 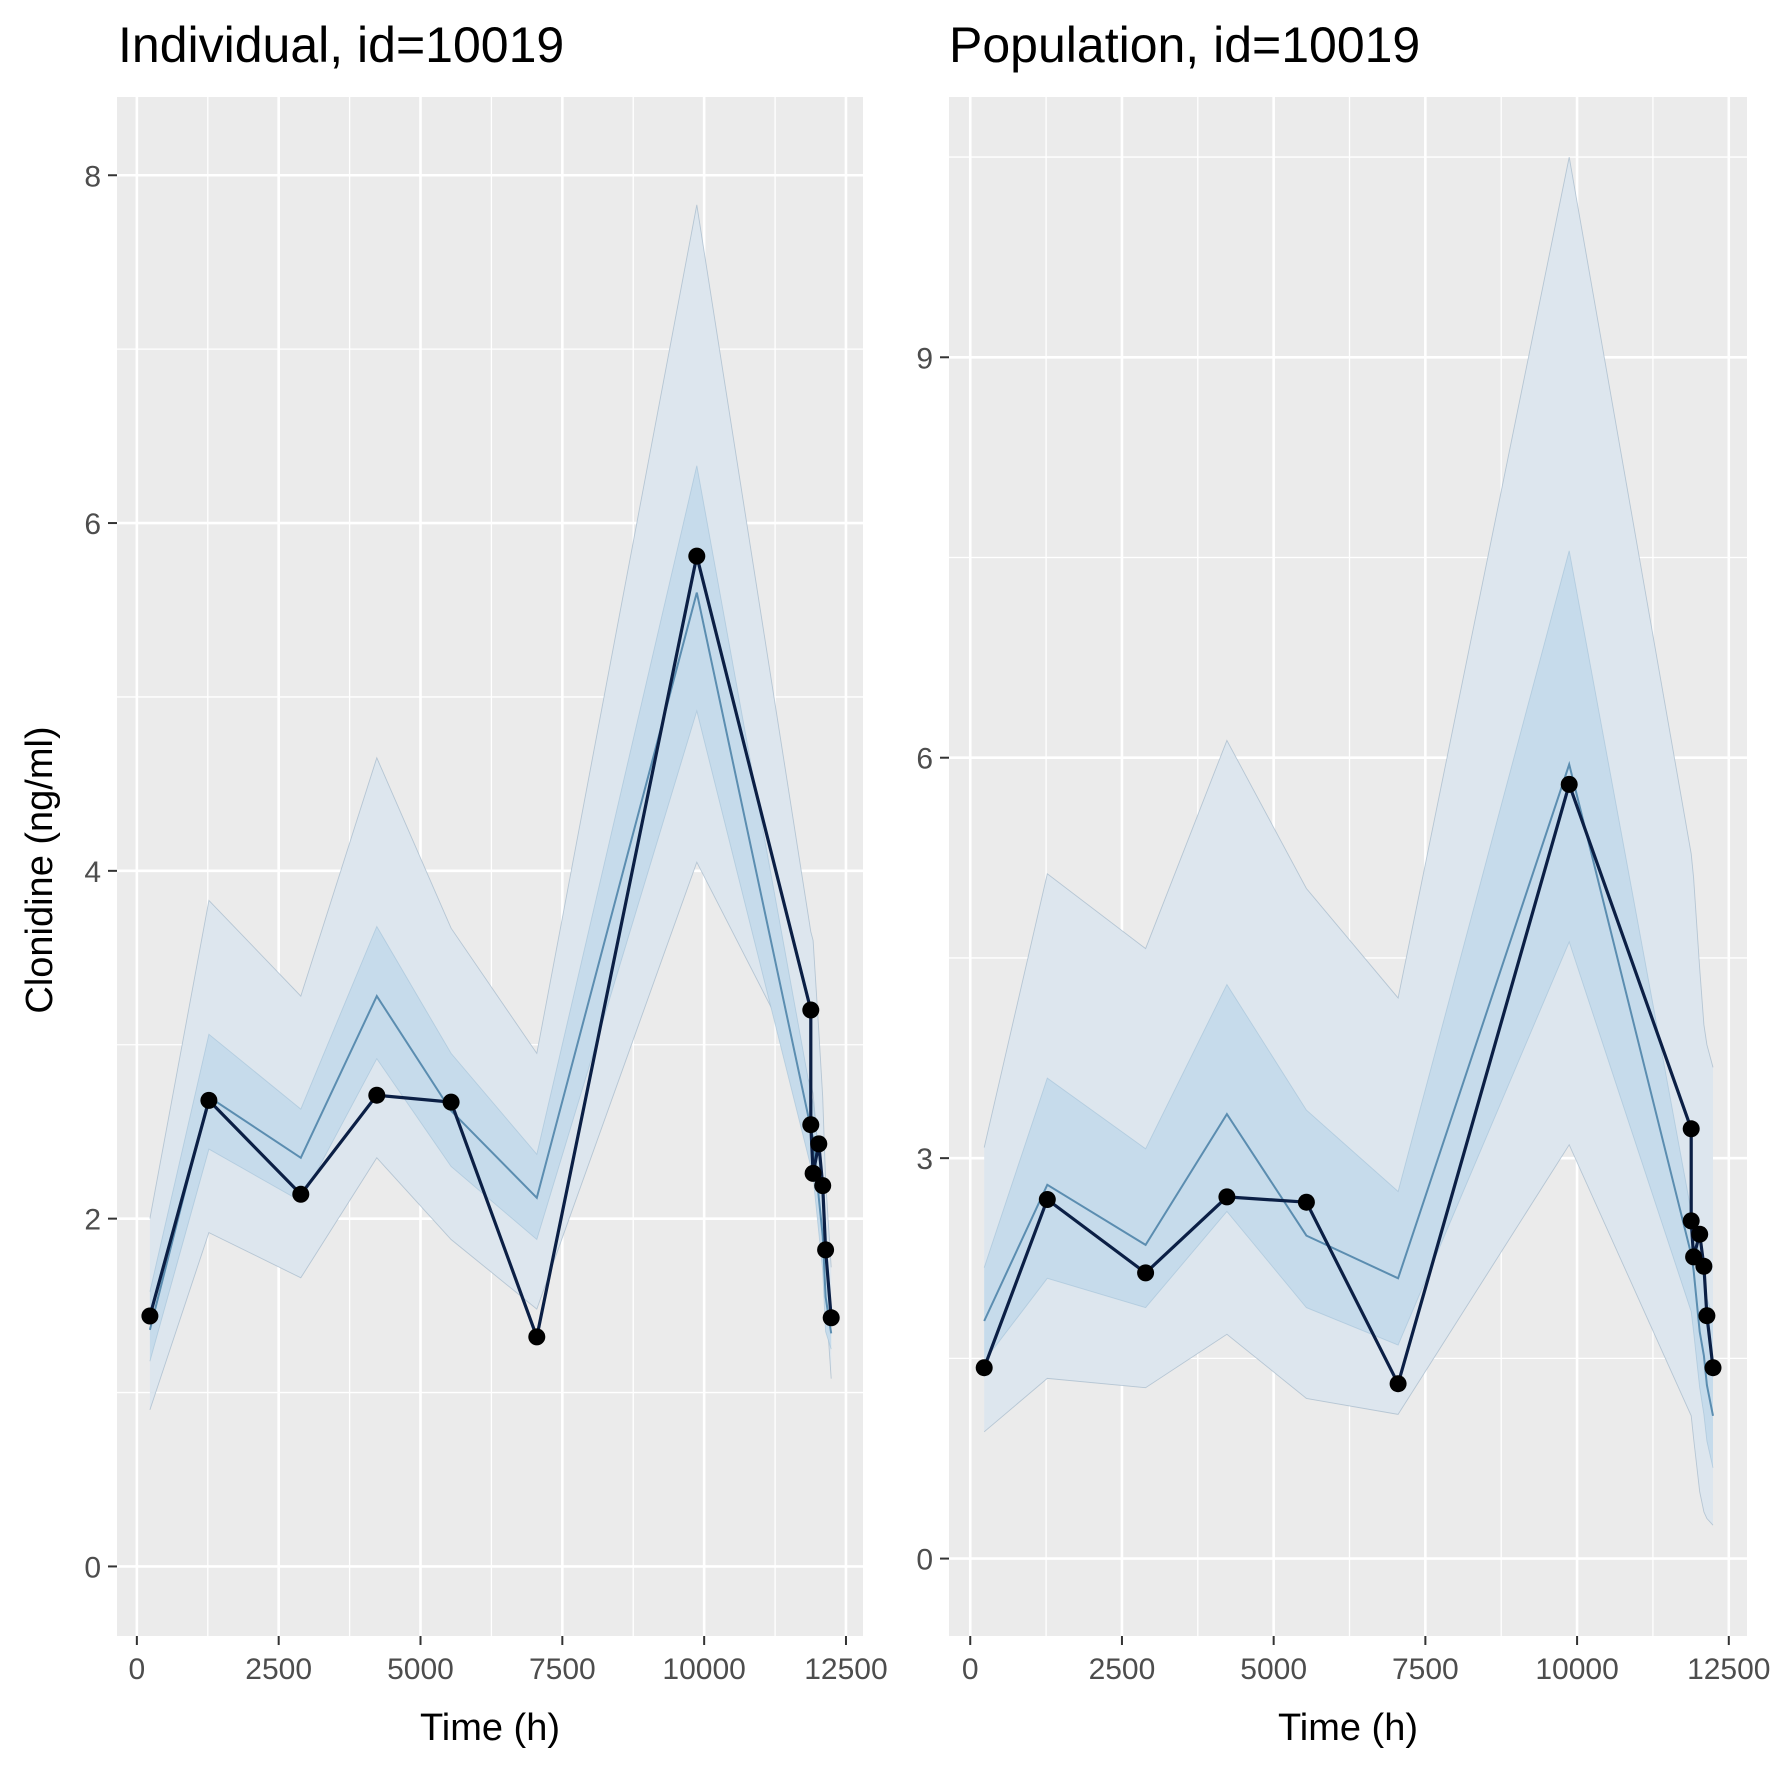 I want to click on panel-title-individual: Individual, id=10019, so click(x=341, y=45).